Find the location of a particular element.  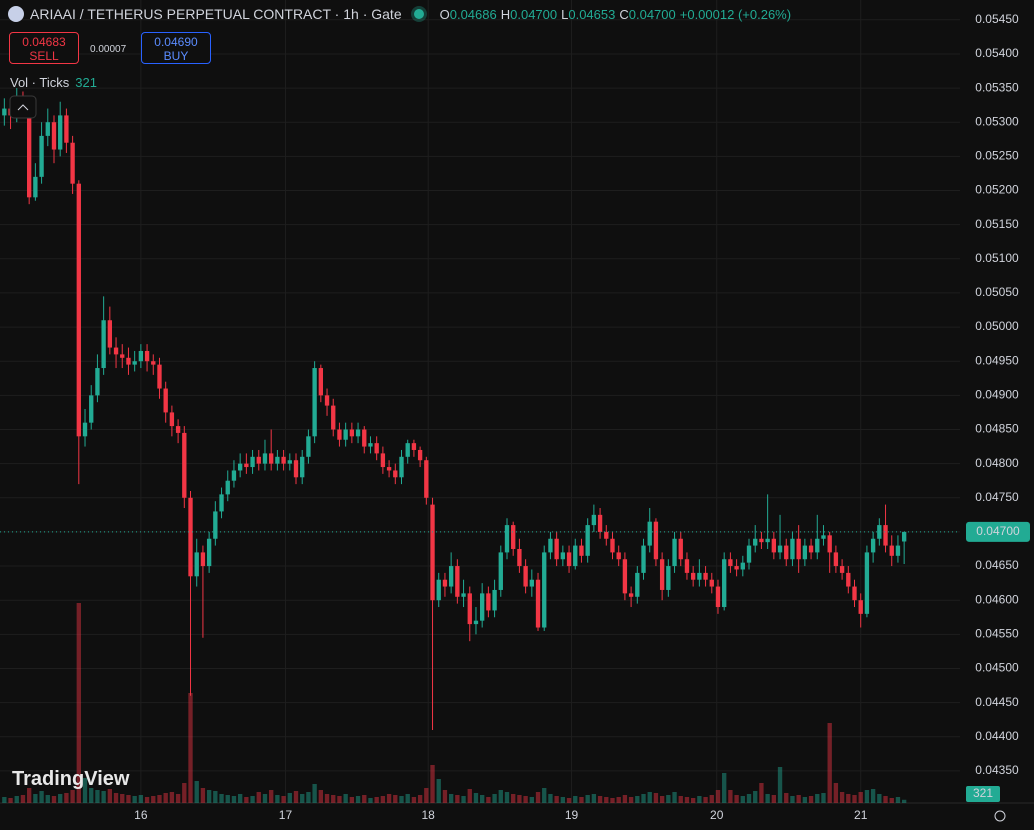

buy-label: BUY is located at coordinates (176, 56).